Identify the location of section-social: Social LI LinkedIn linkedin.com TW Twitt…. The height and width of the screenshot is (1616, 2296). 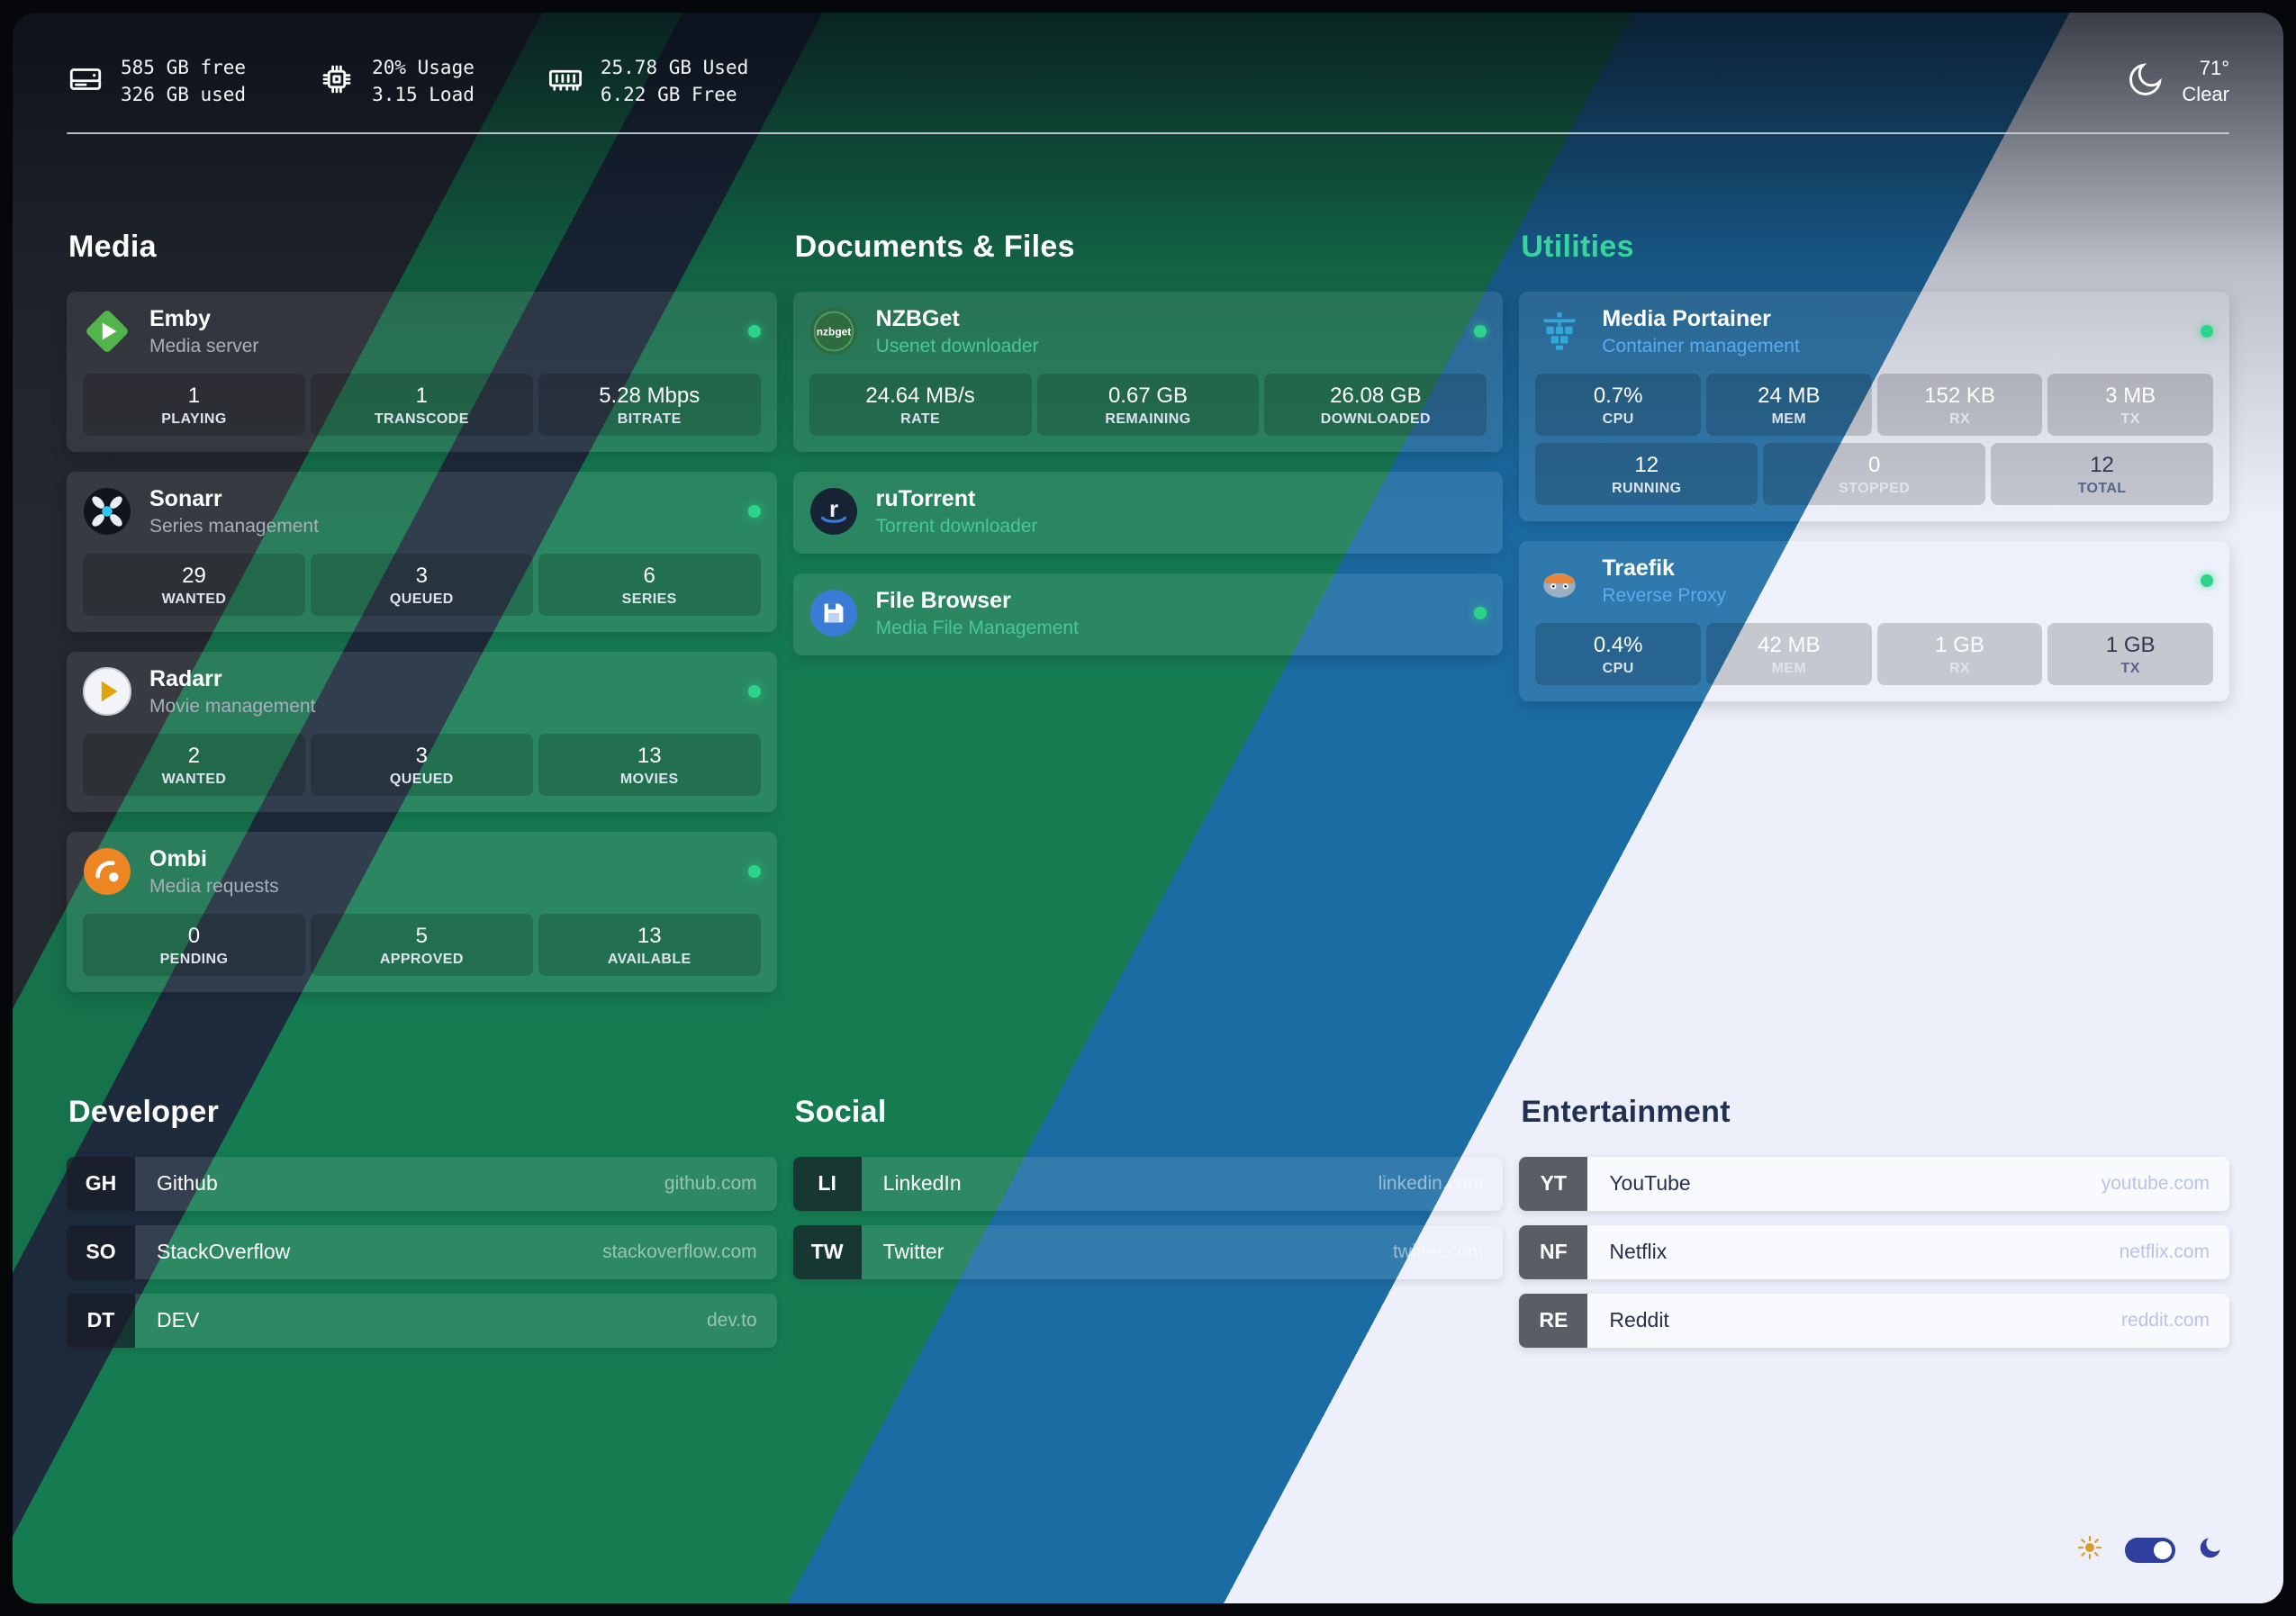
(1148, 1194).